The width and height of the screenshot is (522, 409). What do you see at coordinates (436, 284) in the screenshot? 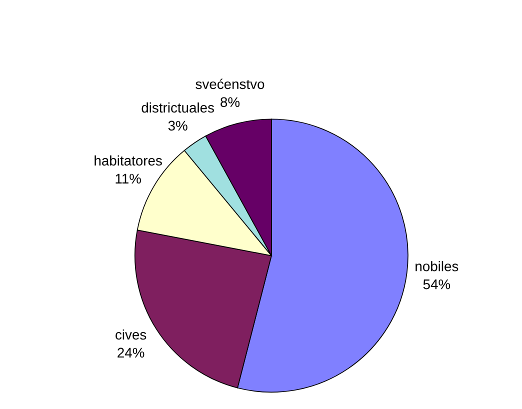
I see `data-label: 54%` at bounding box center [436, 284].